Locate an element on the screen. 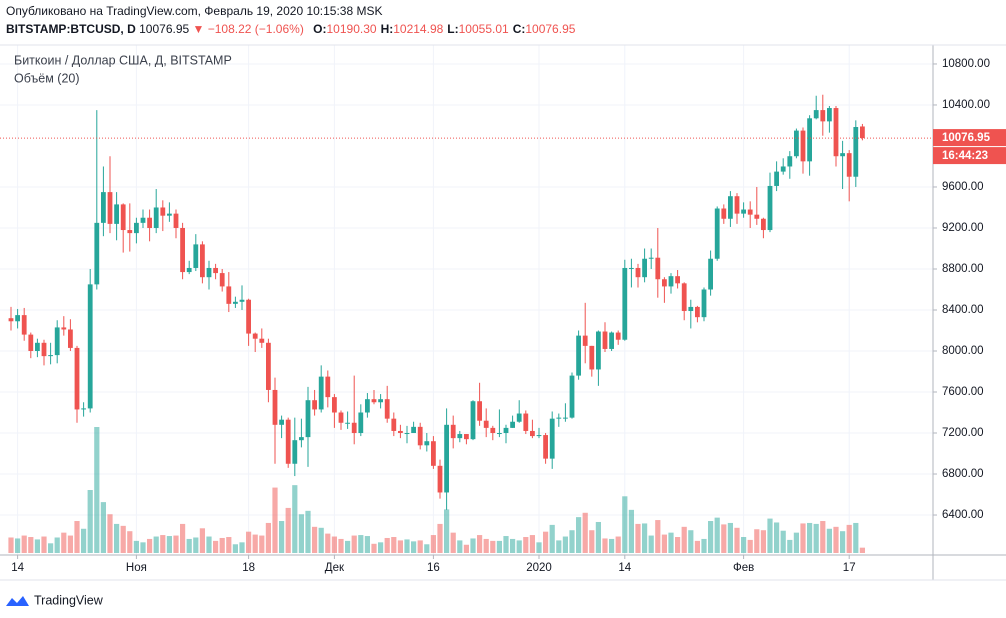  y-tick-label: 10400.00 is located at coordinates (966, 105).